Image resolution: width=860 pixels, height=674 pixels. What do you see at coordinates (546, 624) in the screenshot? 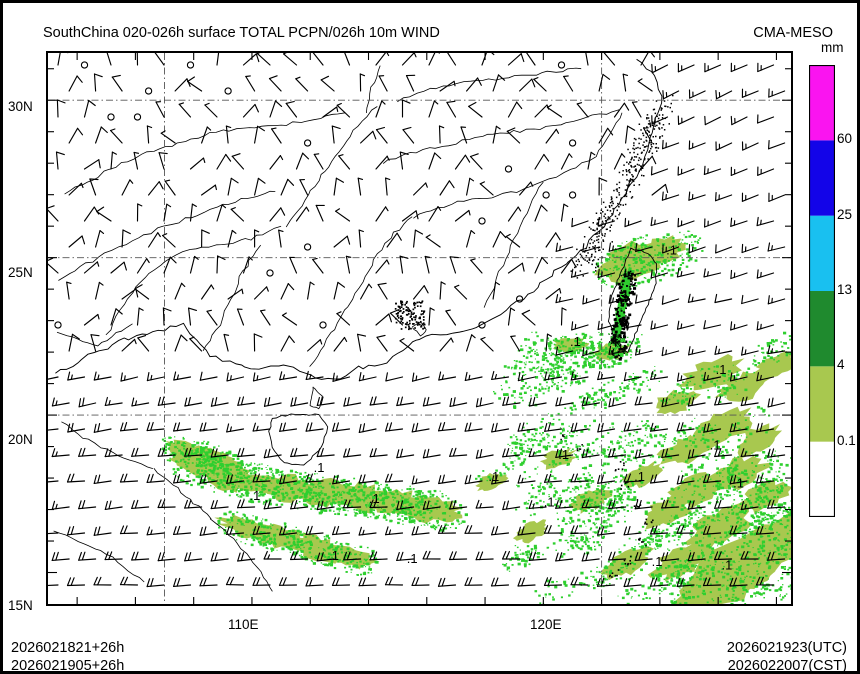
I see `axis-label-lon-120e: 120E` at bounding box center [546, 624].